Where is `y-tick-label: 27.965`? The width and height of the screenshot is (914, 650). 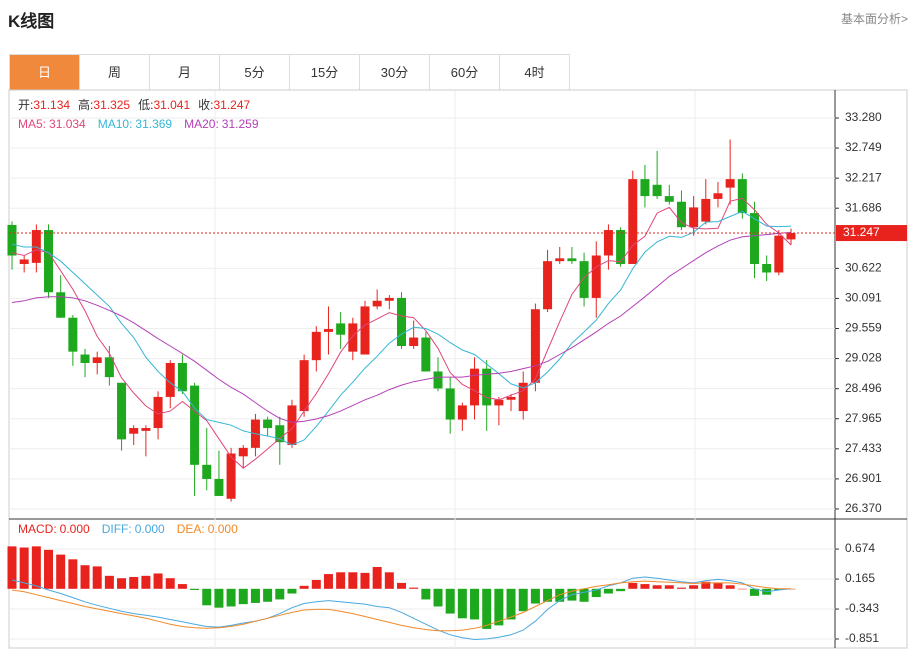
y-tick-label: 27.965 is located at coordinates (863, 418).